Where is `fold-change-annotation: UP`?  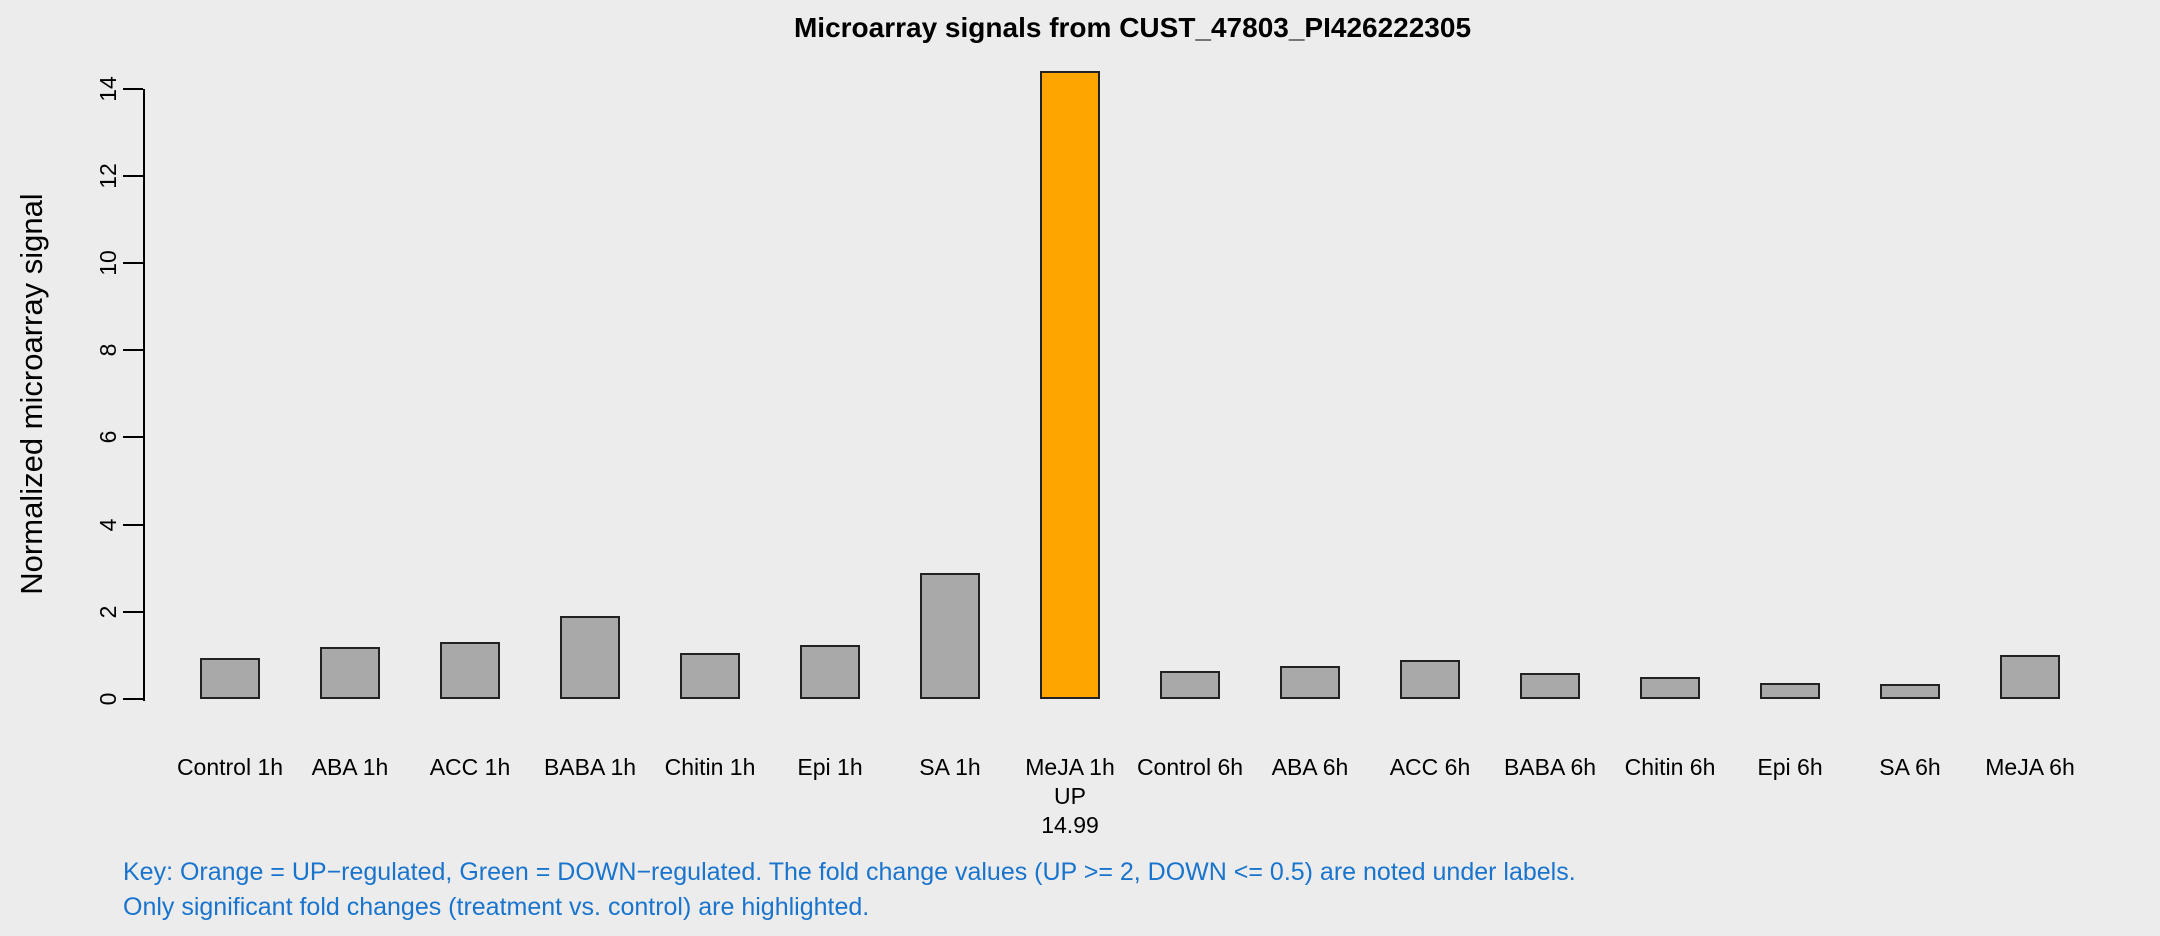 fold-change-annotation: UP is located at coordinates (1070, 796).